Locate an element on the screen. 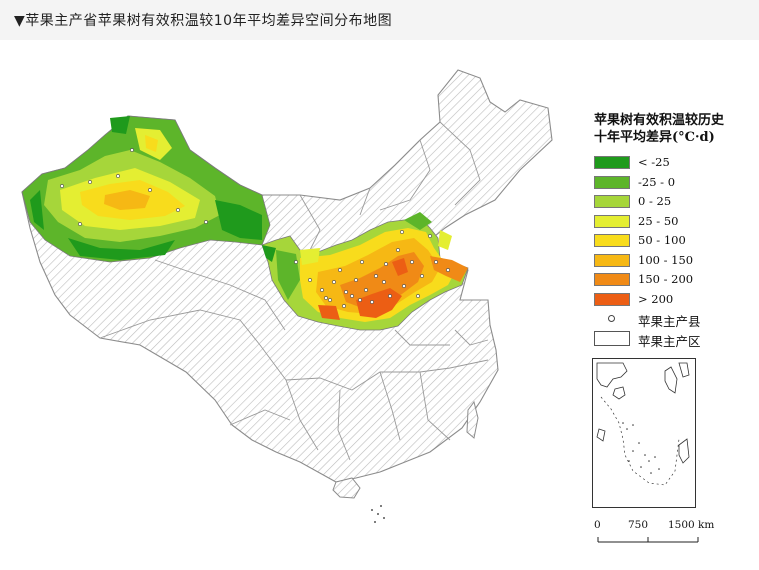 The image size is (759, 570). county-dot-icon is located at coordinates (611, 318).